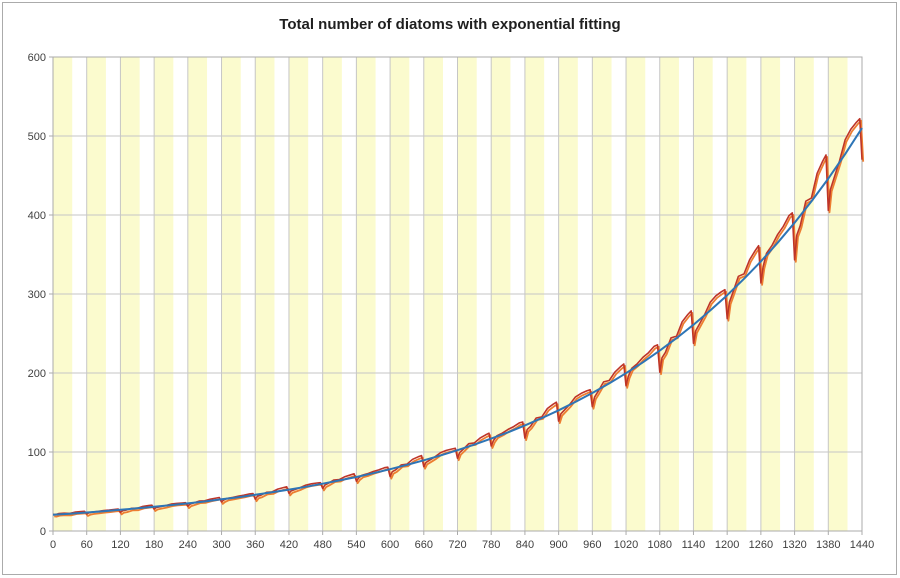 This screenshot has height=578, width=900. Describe the element at coordinates (424, 545) in the screenshot. I see `x-tick-label: 660` at that location.